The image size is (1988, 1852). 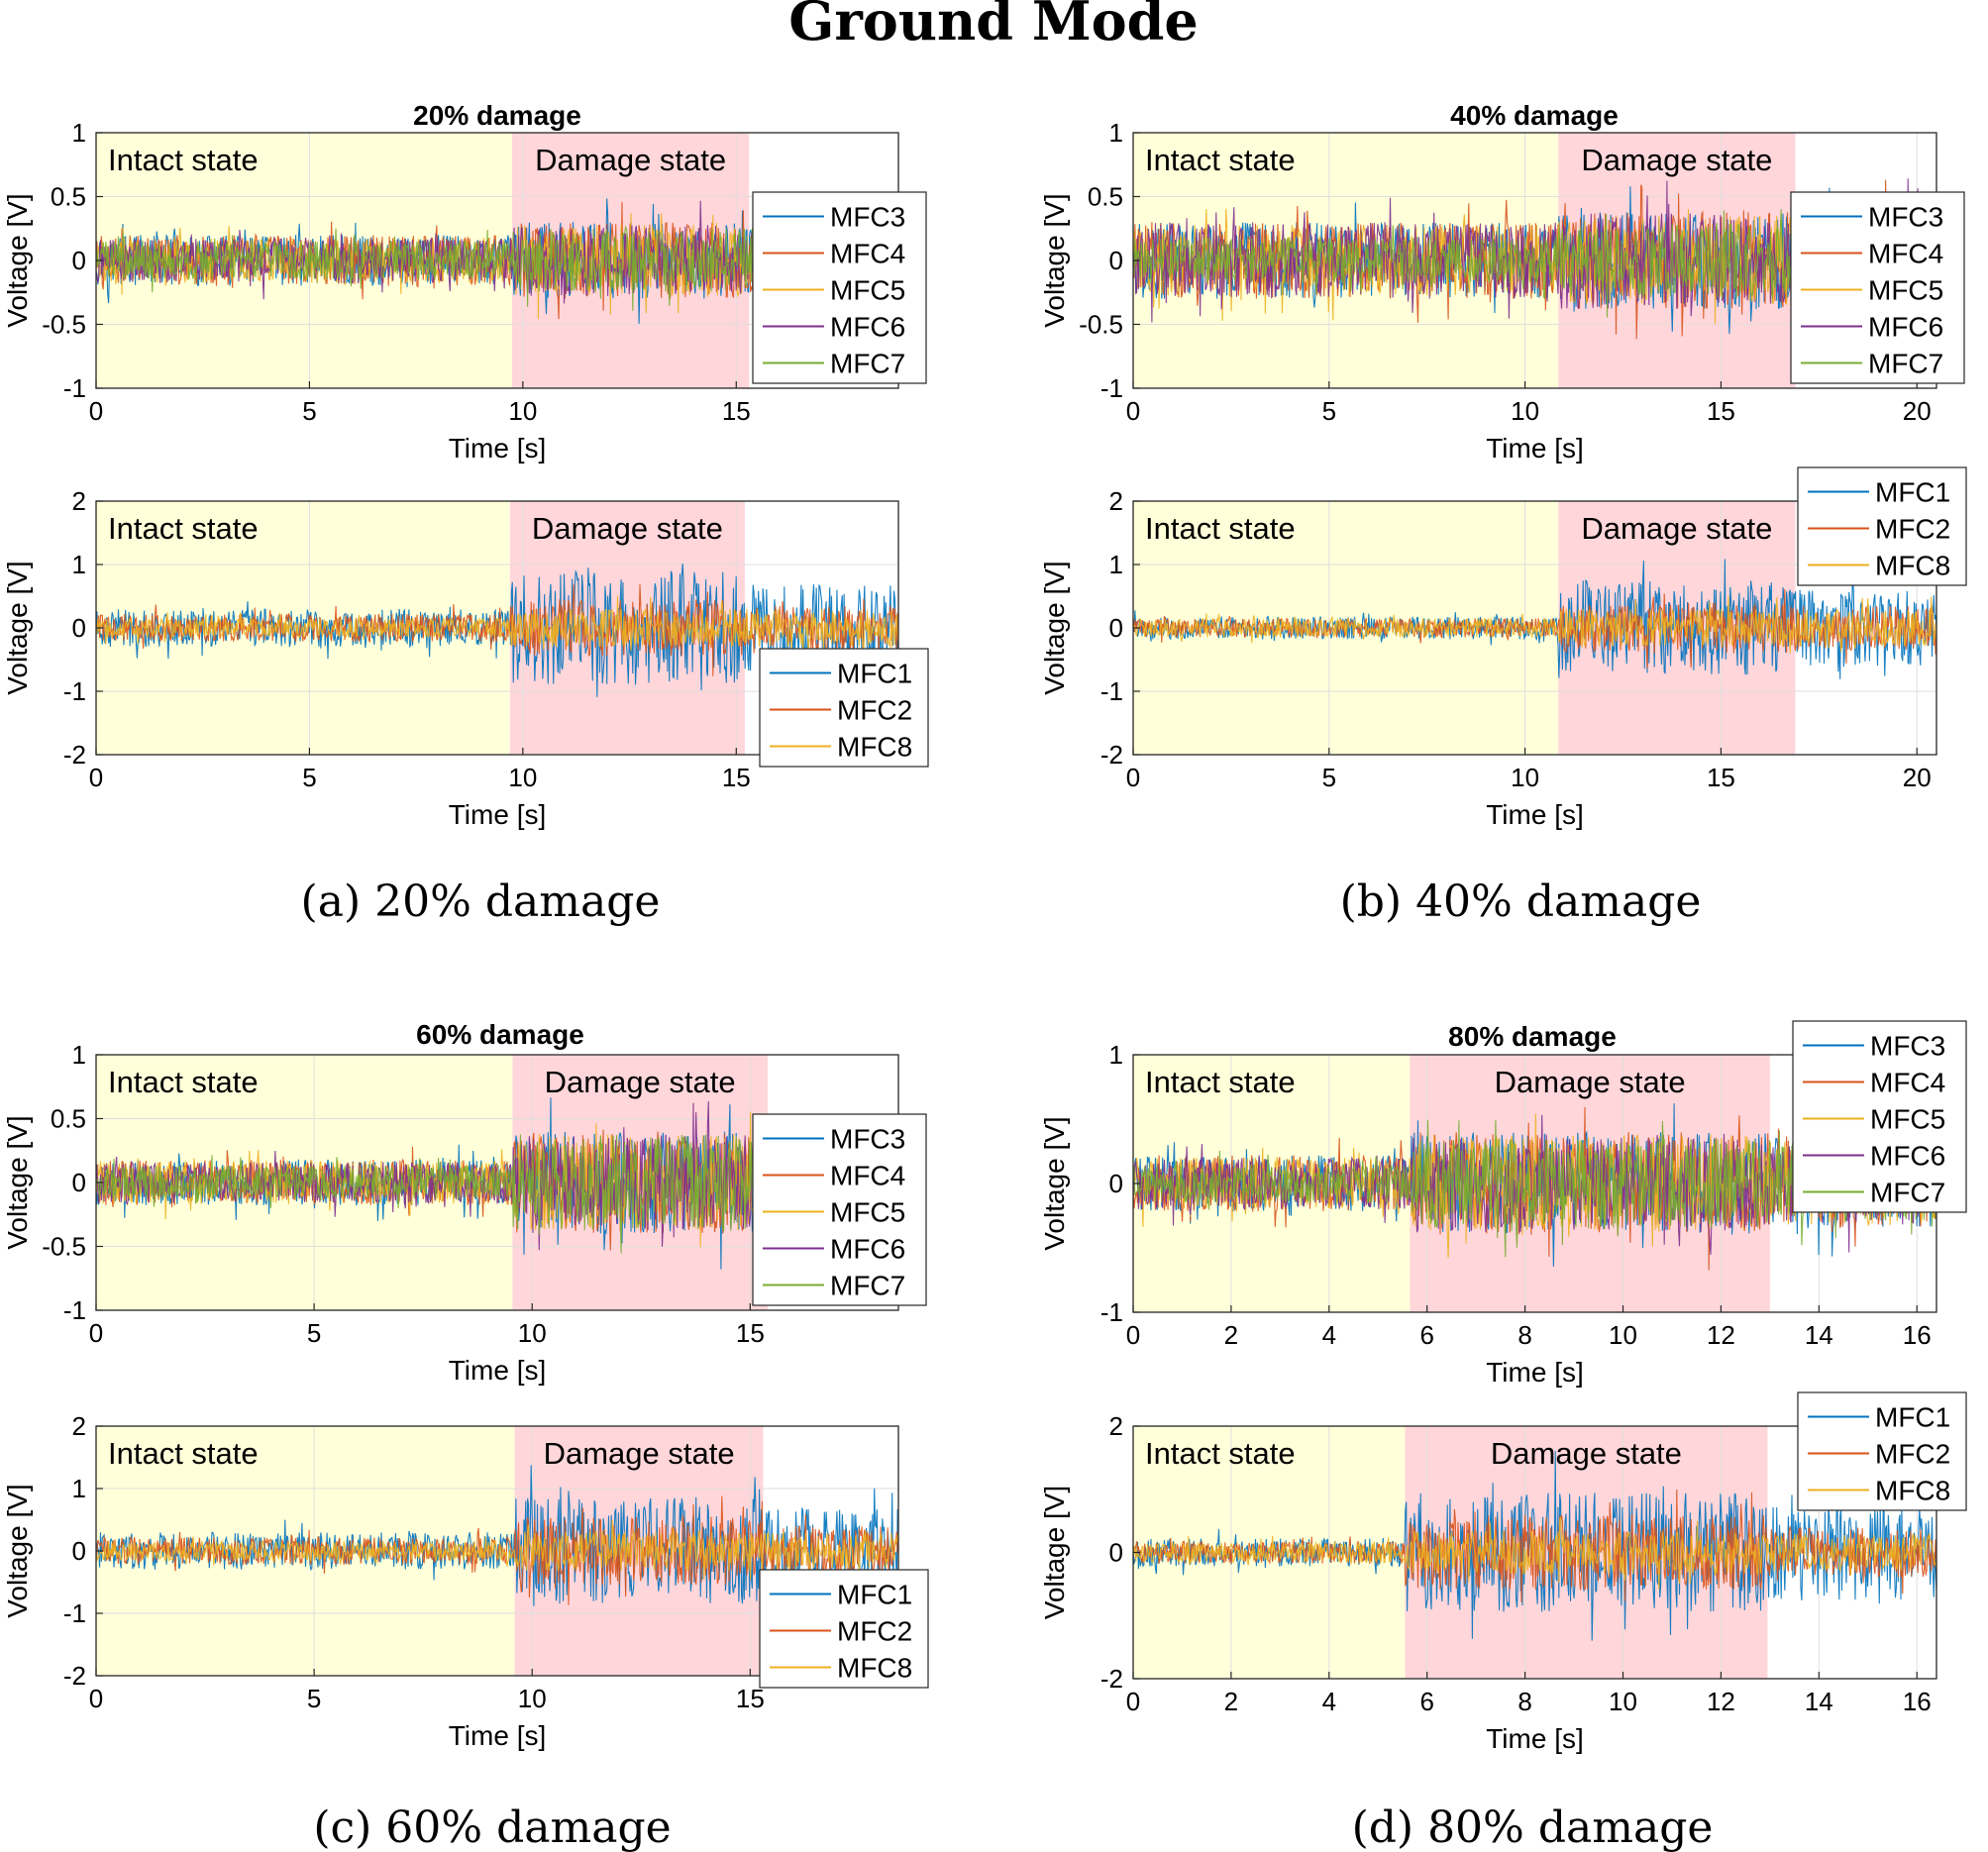 What do you see at coordinates (1426, 1701) in the screenshot?
I see `x-tick-label: 6` at bounding box center [1426, 1701].